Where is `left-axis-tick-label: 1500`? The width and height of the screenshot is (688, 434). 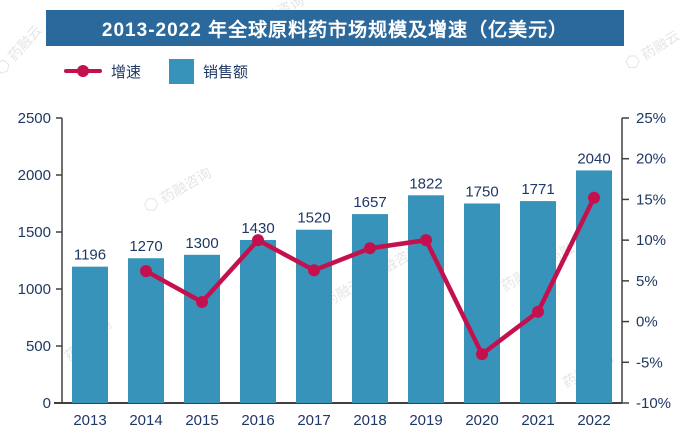
left-axis-tick-label: 1500 is located at coordinates (34, 232).